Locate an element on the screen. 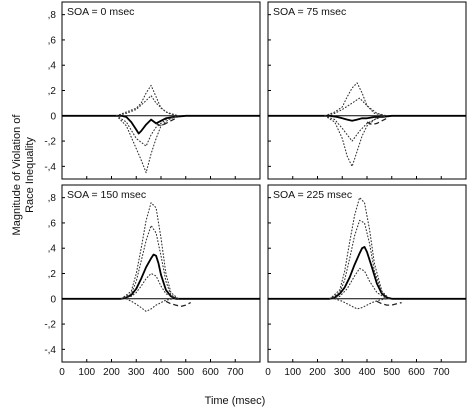 This screenshot has height=410, width=474. y-axis-label-line1: Magnitude of Violation of is located at coordinates (17, 175).